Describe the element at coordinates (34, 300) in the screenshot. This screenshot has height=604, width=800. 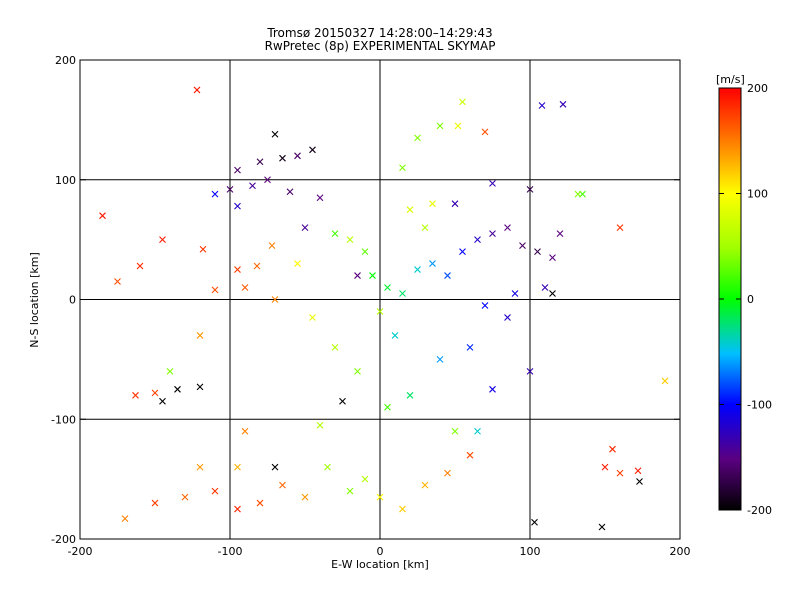
I see `y-axis-label: N-S location [km]` at that location.